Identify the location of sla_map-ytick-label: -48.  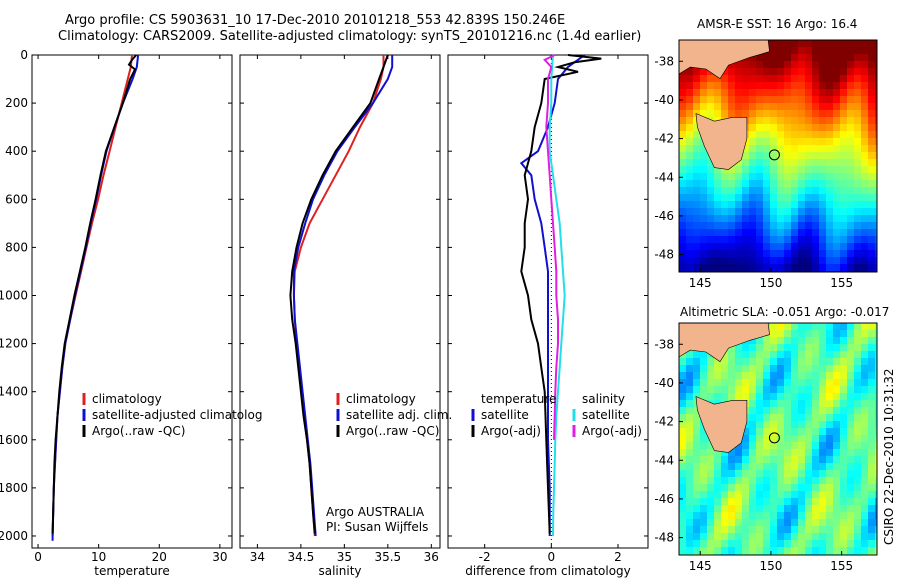
(664, 538).